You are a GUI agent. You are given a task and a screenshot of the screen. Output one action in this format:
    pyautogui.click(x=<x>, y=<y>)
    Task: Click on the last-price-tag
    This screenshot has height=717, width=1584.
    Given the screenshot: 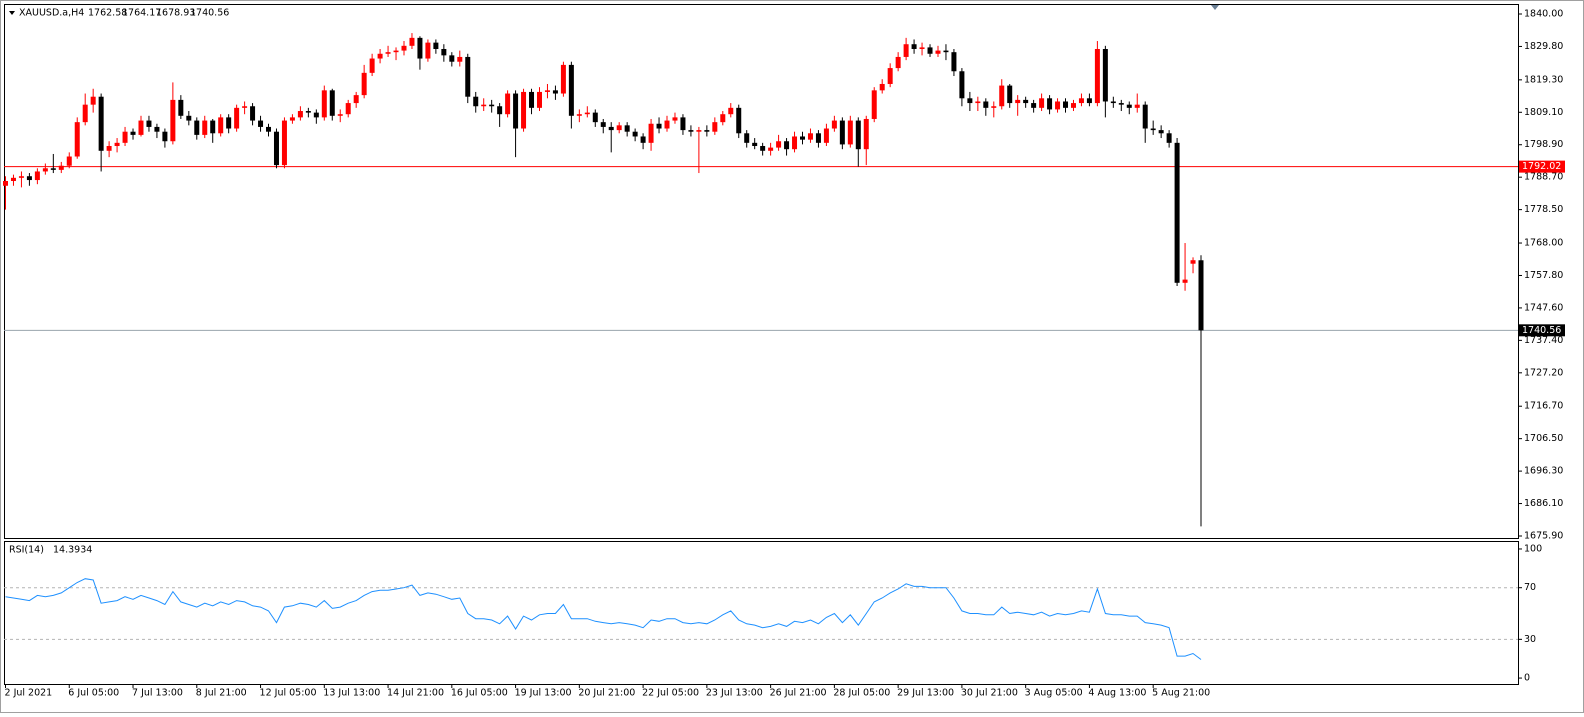 What is the action you would take?
    pyautogui.click(x=1542, y=330)
    